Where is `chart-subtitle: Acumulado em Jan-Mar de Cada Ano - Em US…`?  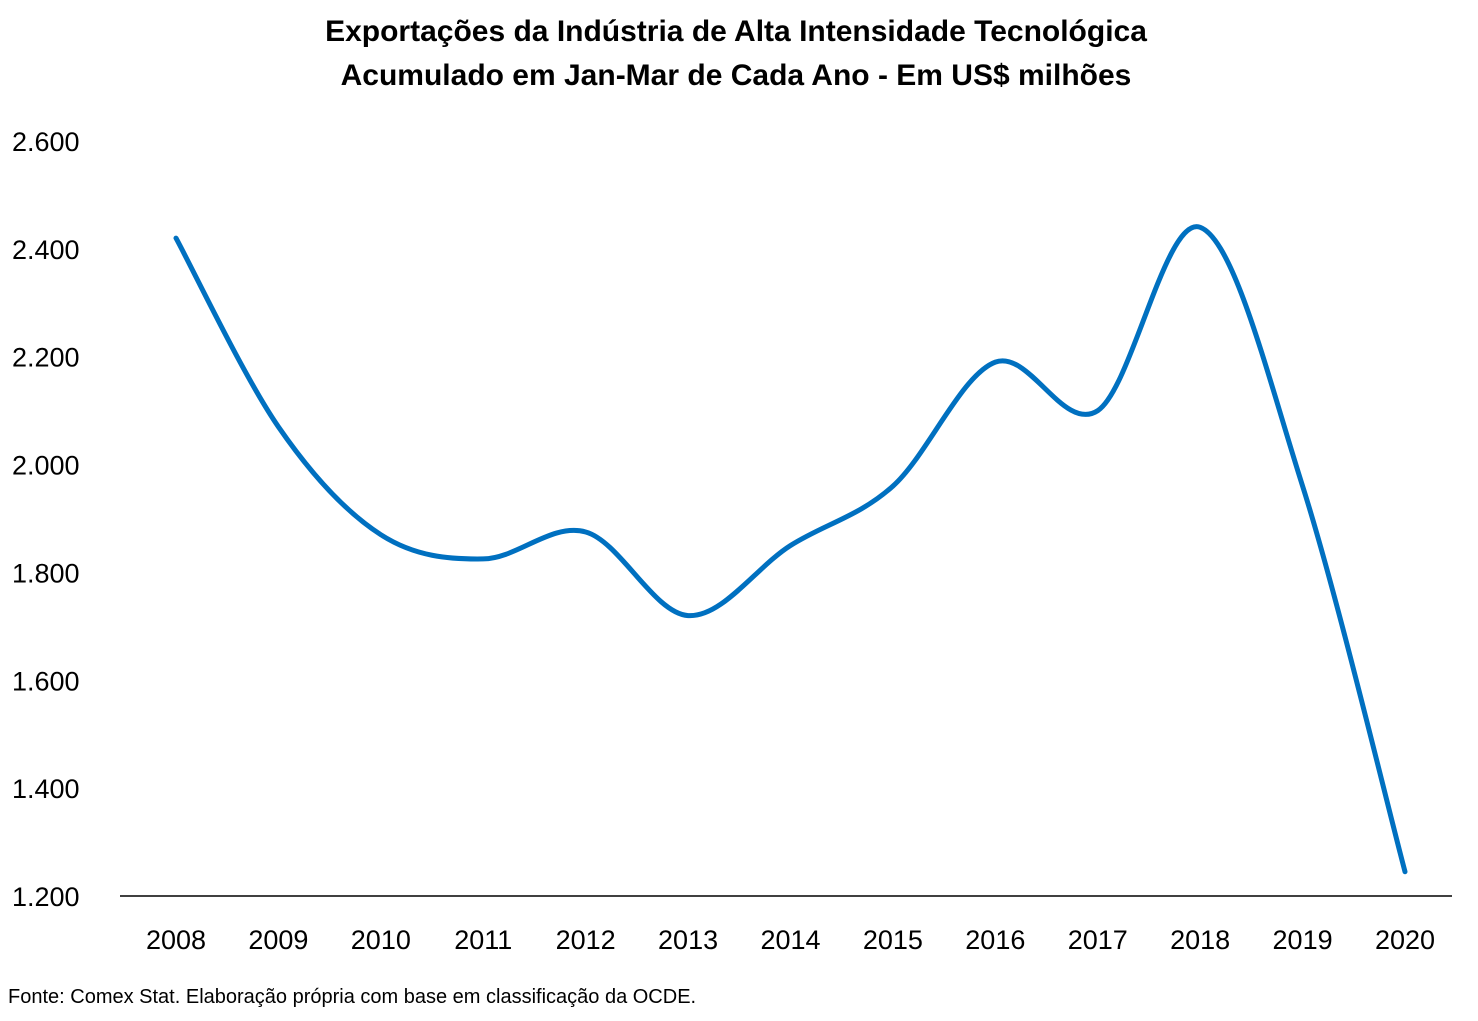 chart-subtitle: Acumulado em Jan-Mar de Cada Ano - Em US… is located at coordinates (736, 75).